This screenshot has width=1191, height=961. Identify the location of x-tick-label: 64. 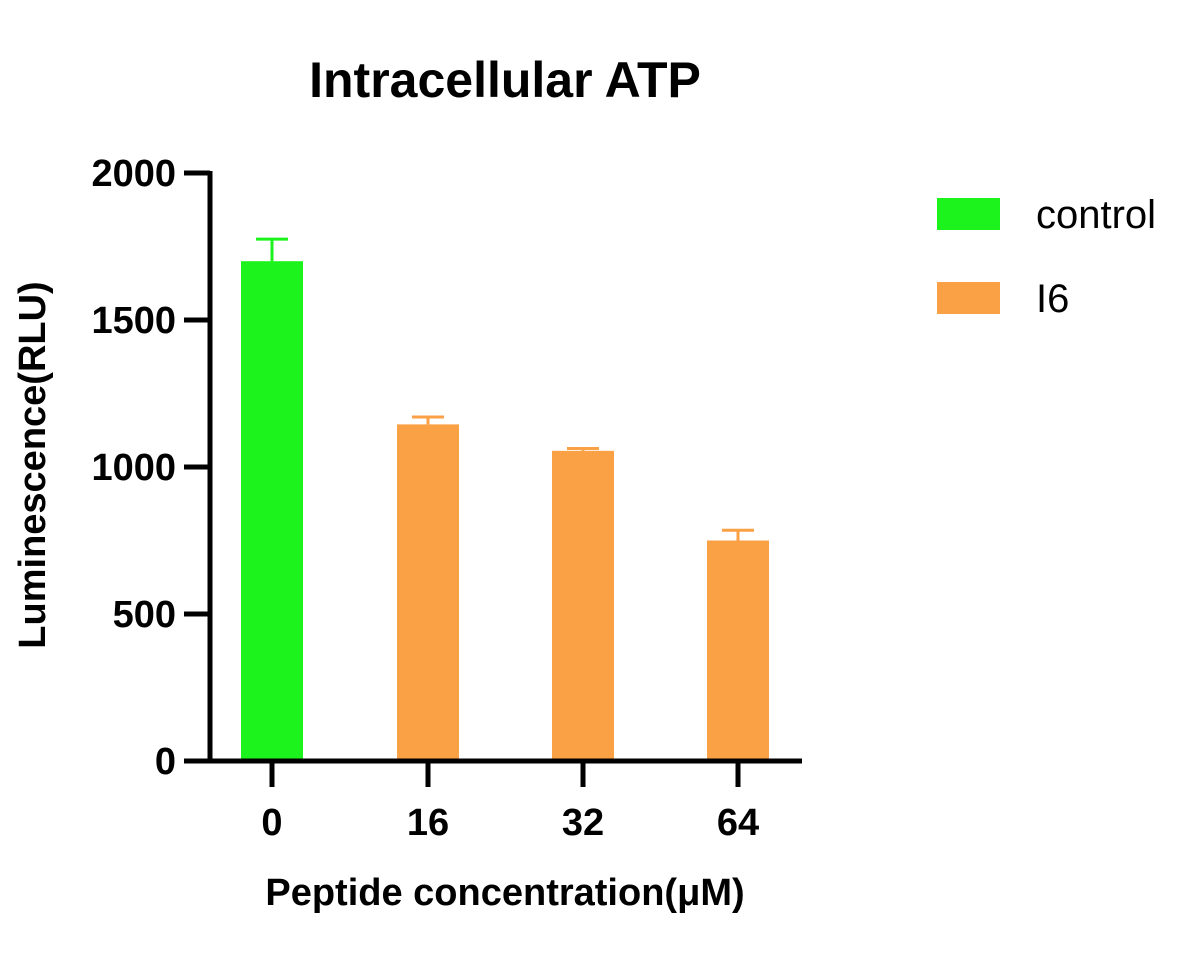
(738, 823).